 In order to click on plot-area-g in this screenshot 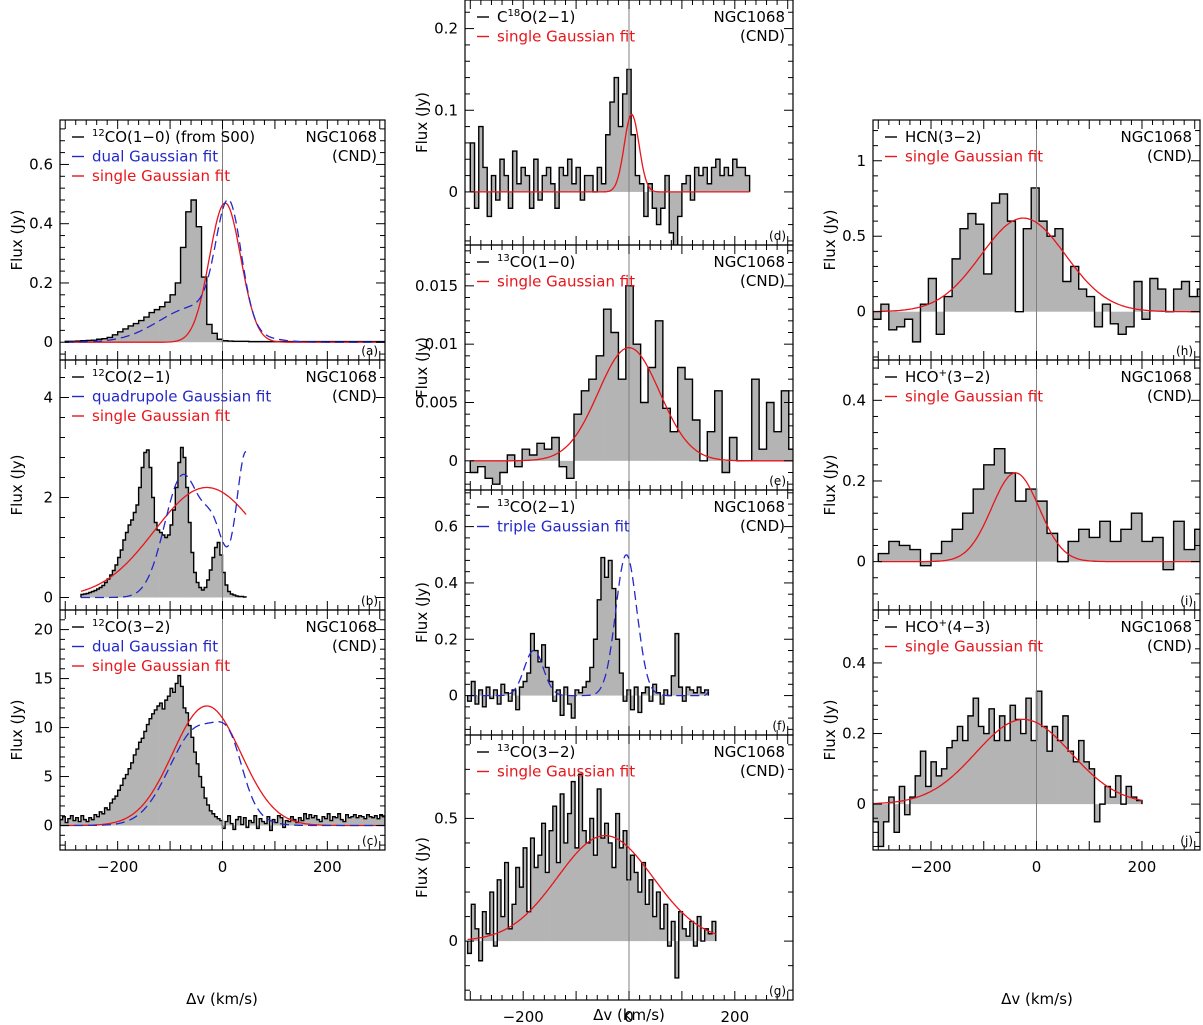, I will do `click(591, 867)`.